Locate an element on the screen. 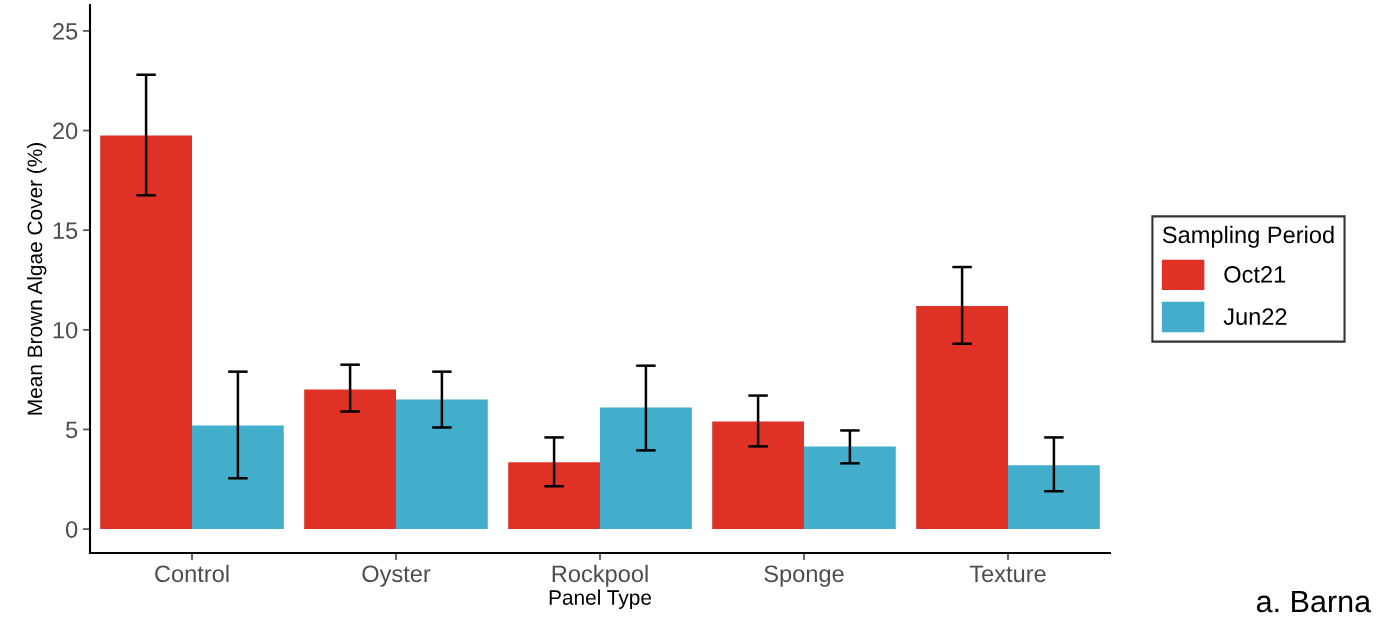  text: a. Barna is located at coordinates (1314, 602).